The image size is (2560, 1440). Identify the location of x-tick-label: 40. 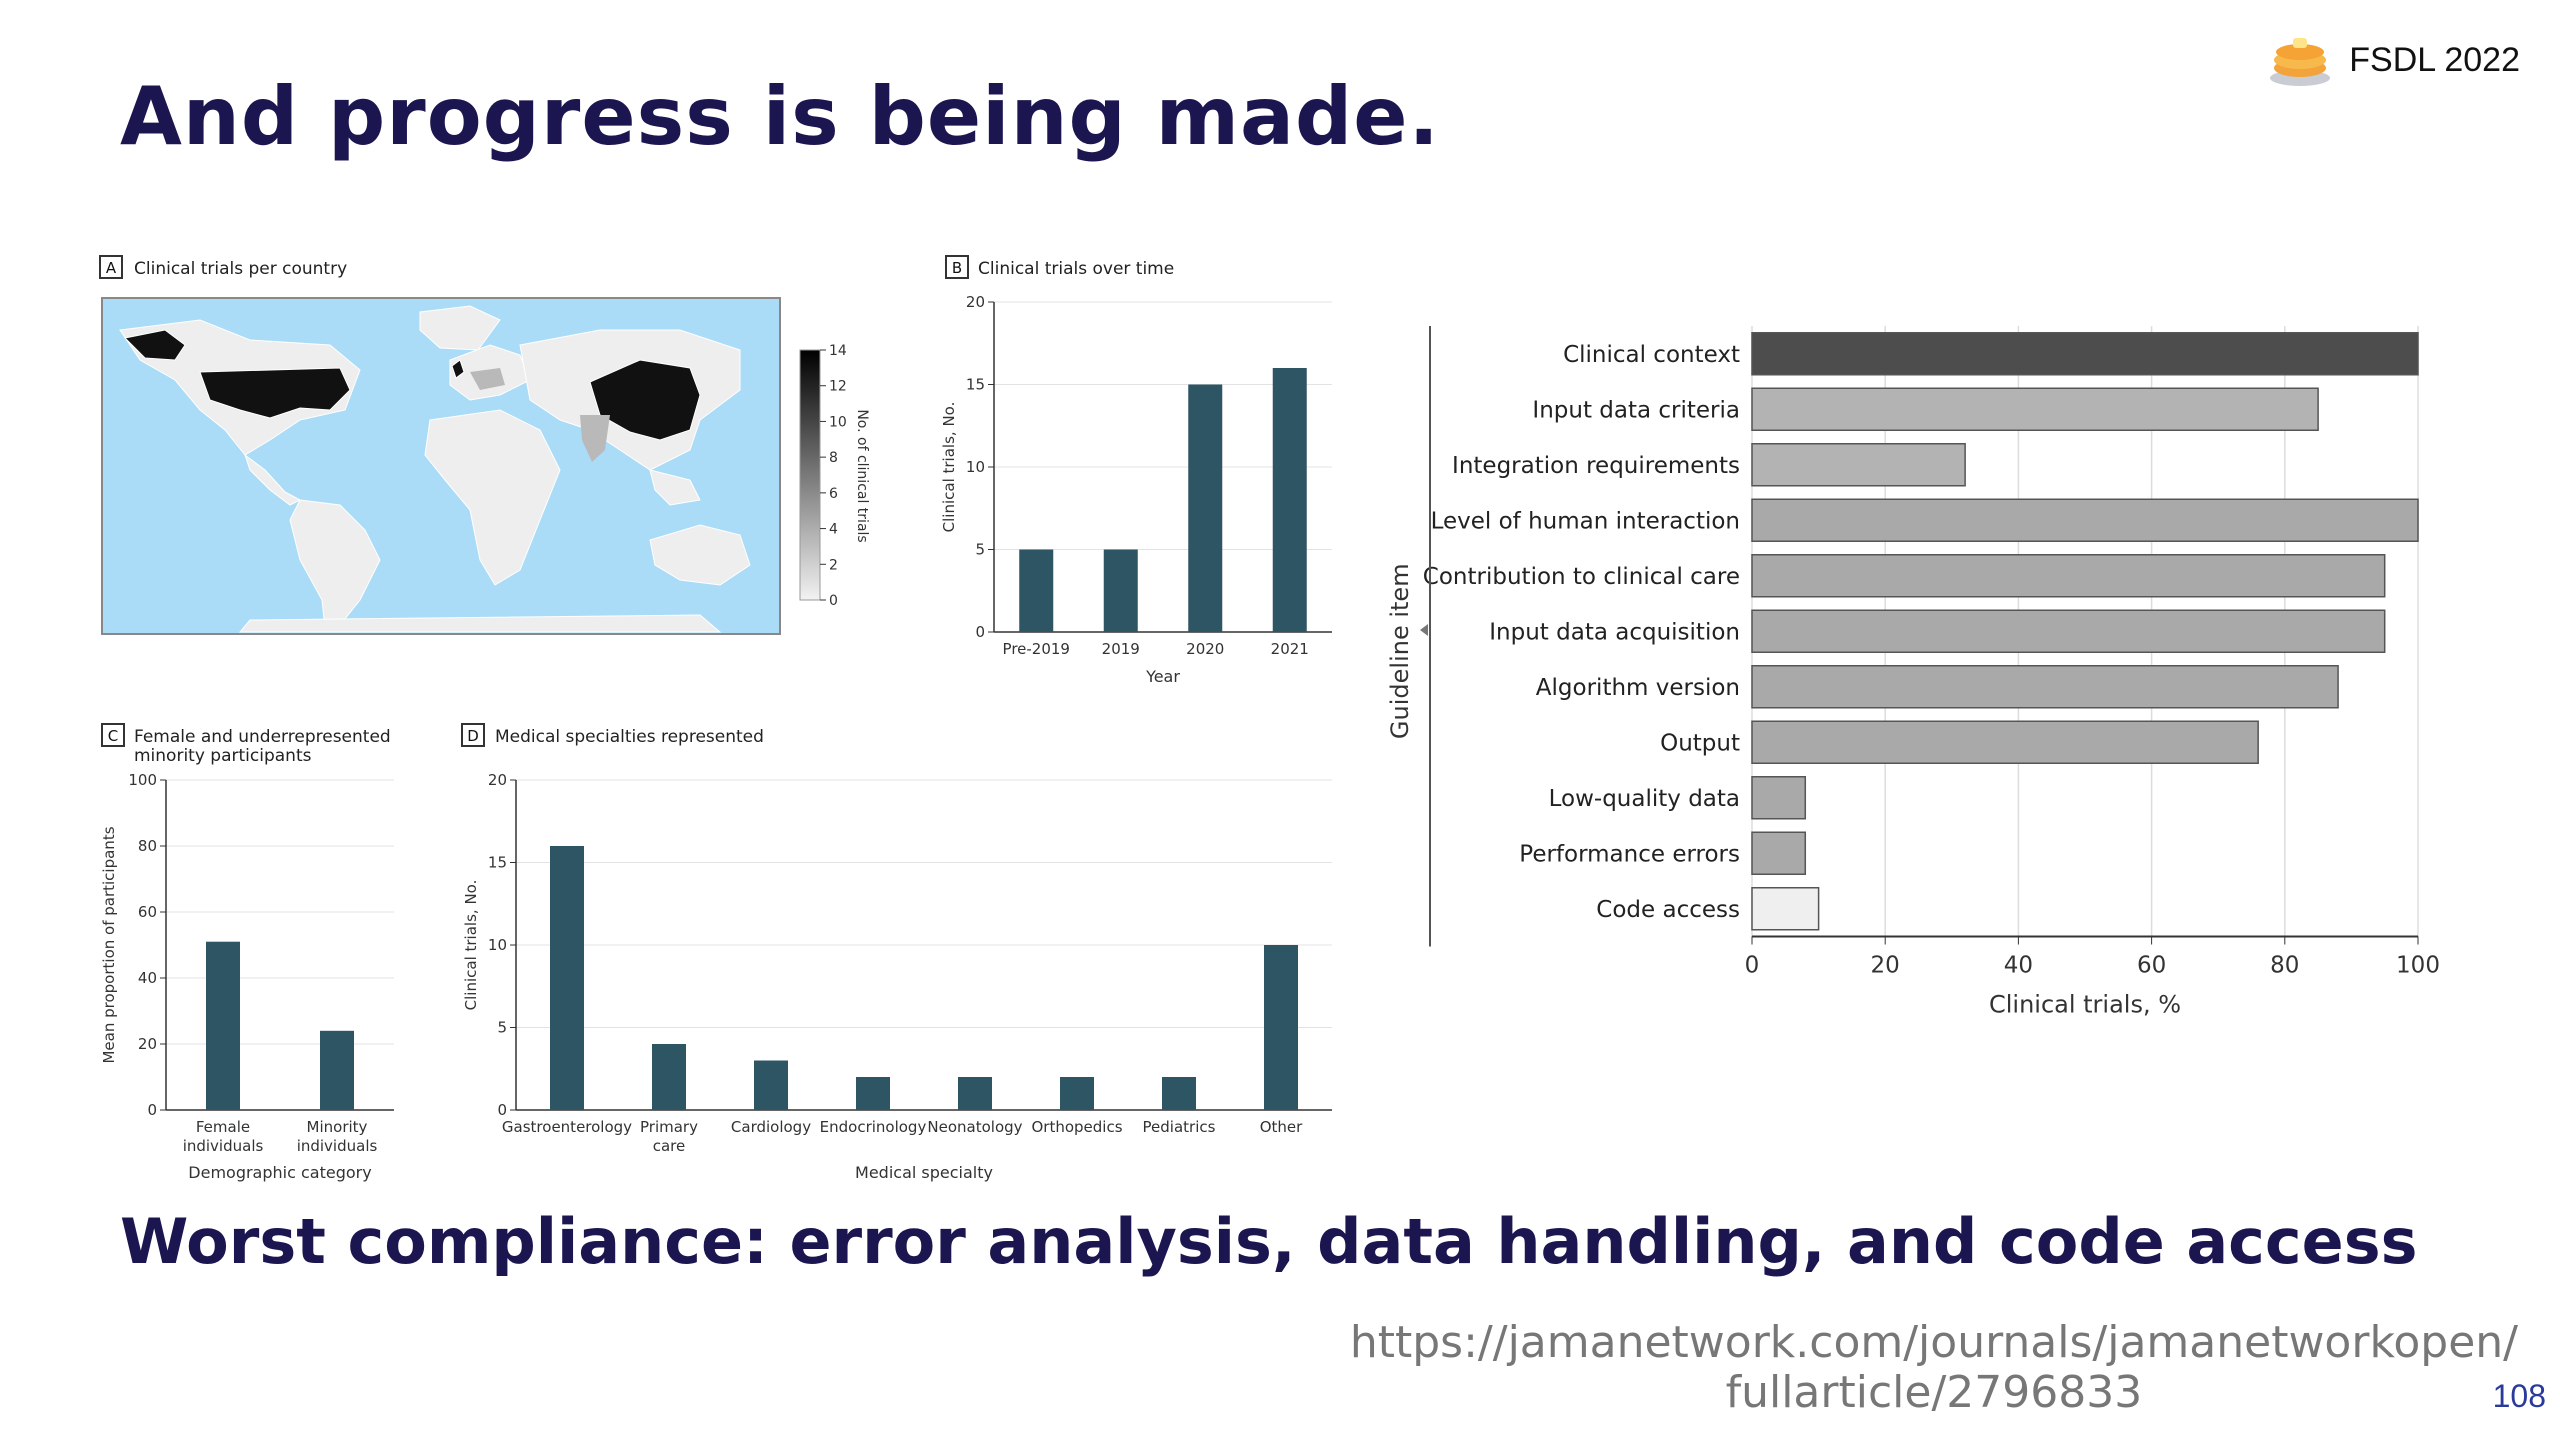
(2018, 966).